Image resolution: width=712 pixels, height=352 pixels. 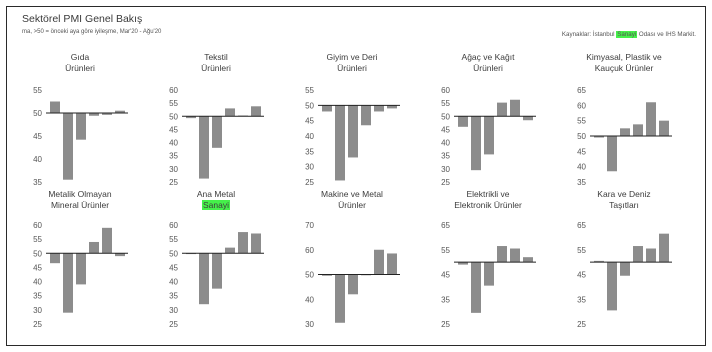 What do you see at coordinates (588, 34) in the screenshot?
I see `source-prefix: Kaynaklar: İstanbul` at bounding box center [588, 34].